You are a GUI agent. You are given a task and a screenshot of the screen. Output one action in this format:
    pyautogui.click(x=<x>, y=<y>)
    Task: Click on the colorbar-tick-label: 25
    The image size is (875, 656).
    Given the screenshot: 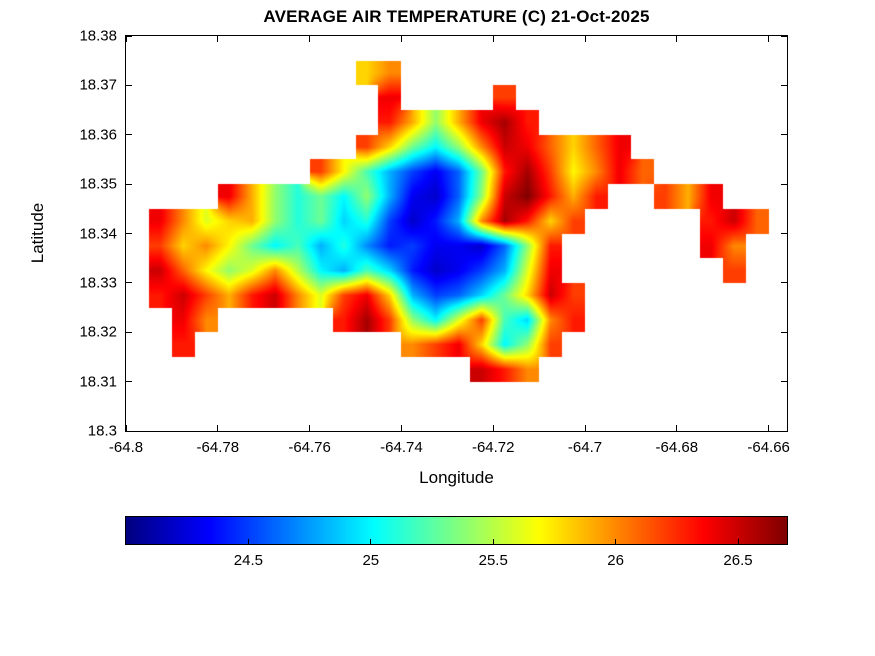 What is the action you would take?
    pyautogui.click(x=371, y=560)
    